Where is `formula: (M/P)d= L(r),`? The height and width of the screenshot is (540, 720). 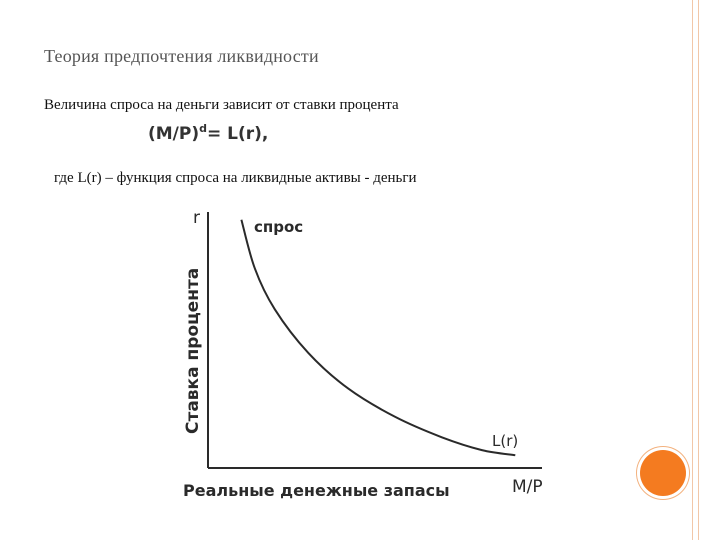 formula: (M/P)d= L(r), is located at coordinates (208, 133).